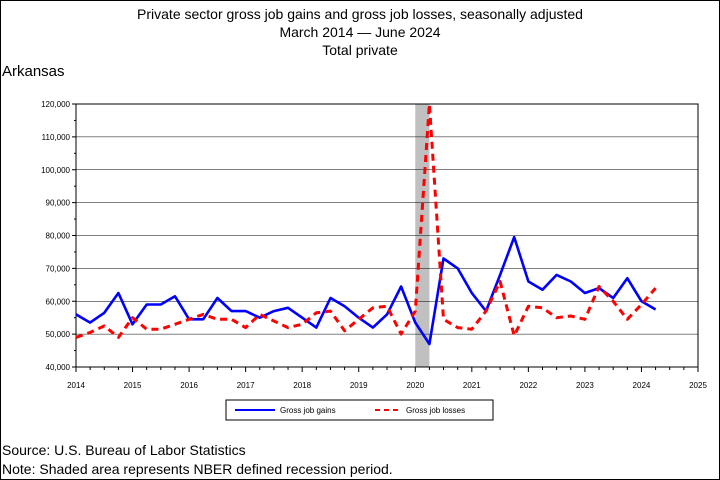 This screenshot has height=480, width=720. I want to click on y-tick-label: 120,000, so click(55, 104).